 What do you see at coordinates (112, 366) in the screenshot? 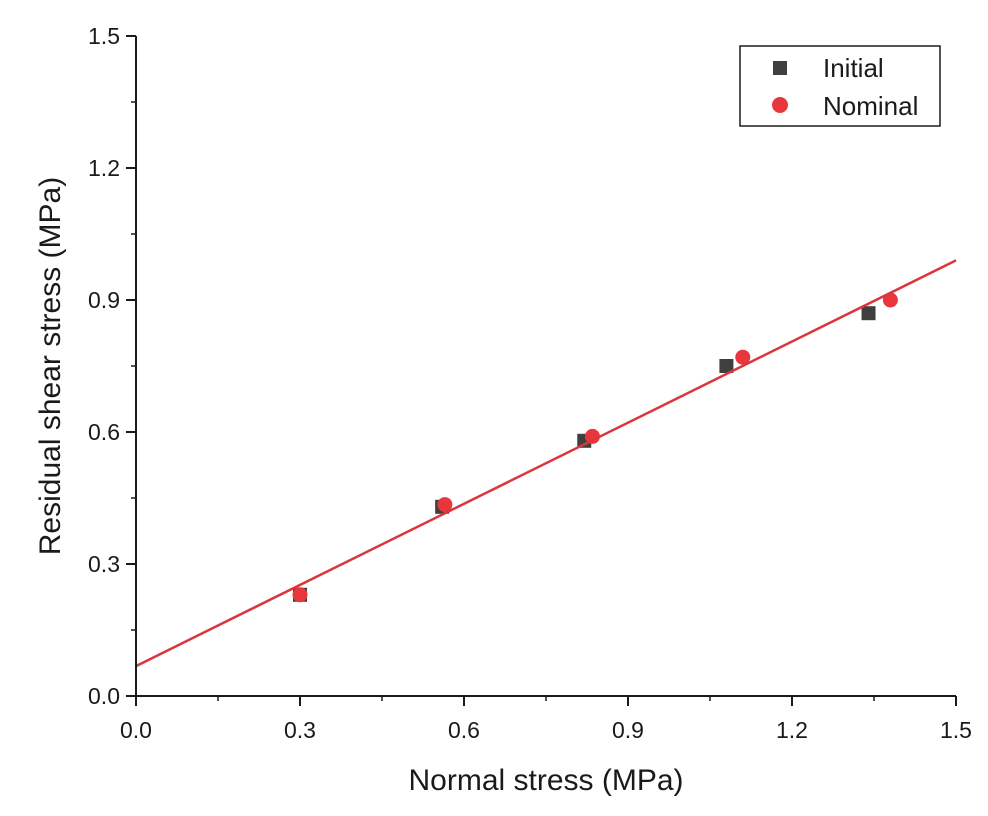
I see `y-ticks: 0.0 0.3 0.6 0.9 1.2 1.5` at bounding box center [112, 366].